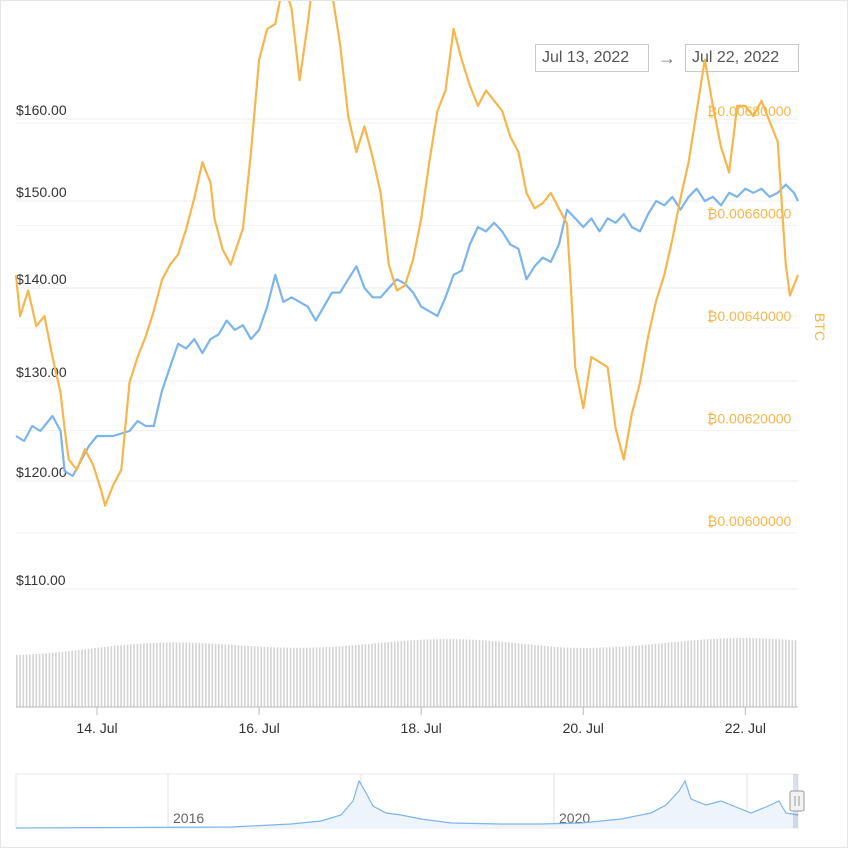 The height and width of the screenshot is (850, 850). I want to click on navigator: 2016201820202022, so click(410, 801).